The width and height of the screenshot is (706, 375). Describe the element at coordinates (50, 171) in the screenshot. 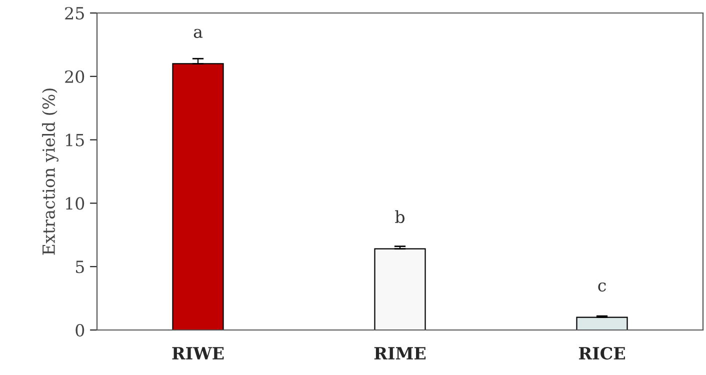

I see `y-axis-title: Extraction yield (%)` at that location.